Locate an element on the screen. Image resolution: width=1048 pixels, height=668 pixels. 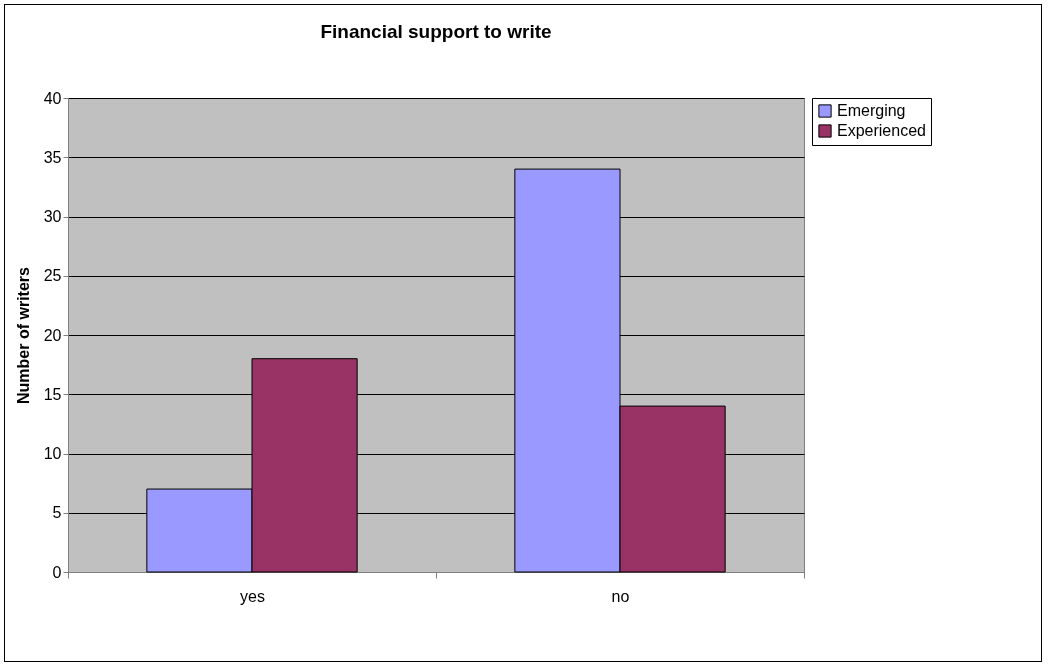
y-tick-label: 35 is located at coordinates (52, 157).